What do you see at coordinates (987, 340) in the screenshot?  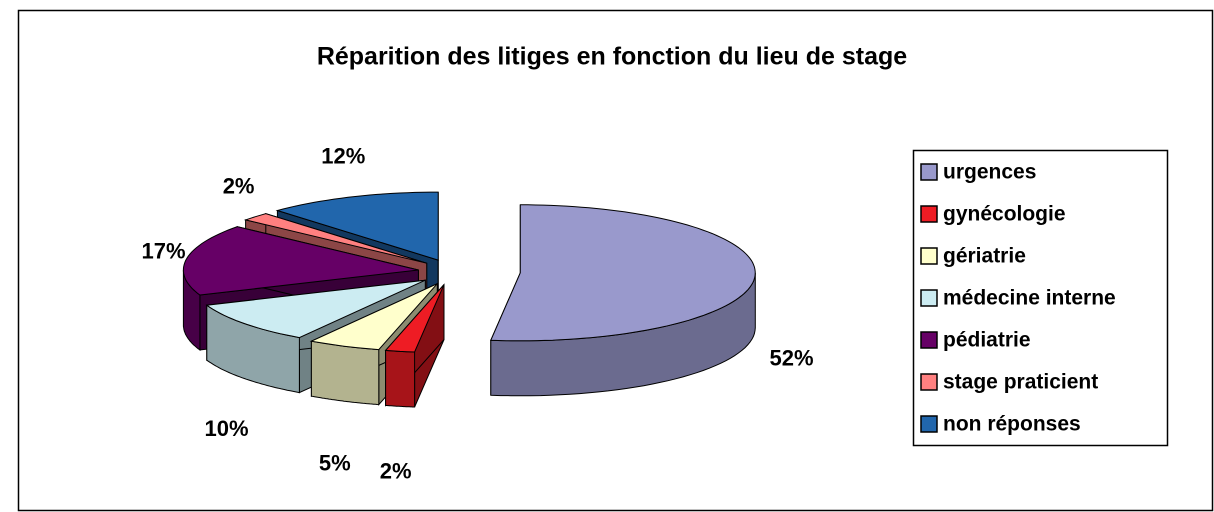 I see `legend-label: pédiatrie` at bounding box center [987, 340].